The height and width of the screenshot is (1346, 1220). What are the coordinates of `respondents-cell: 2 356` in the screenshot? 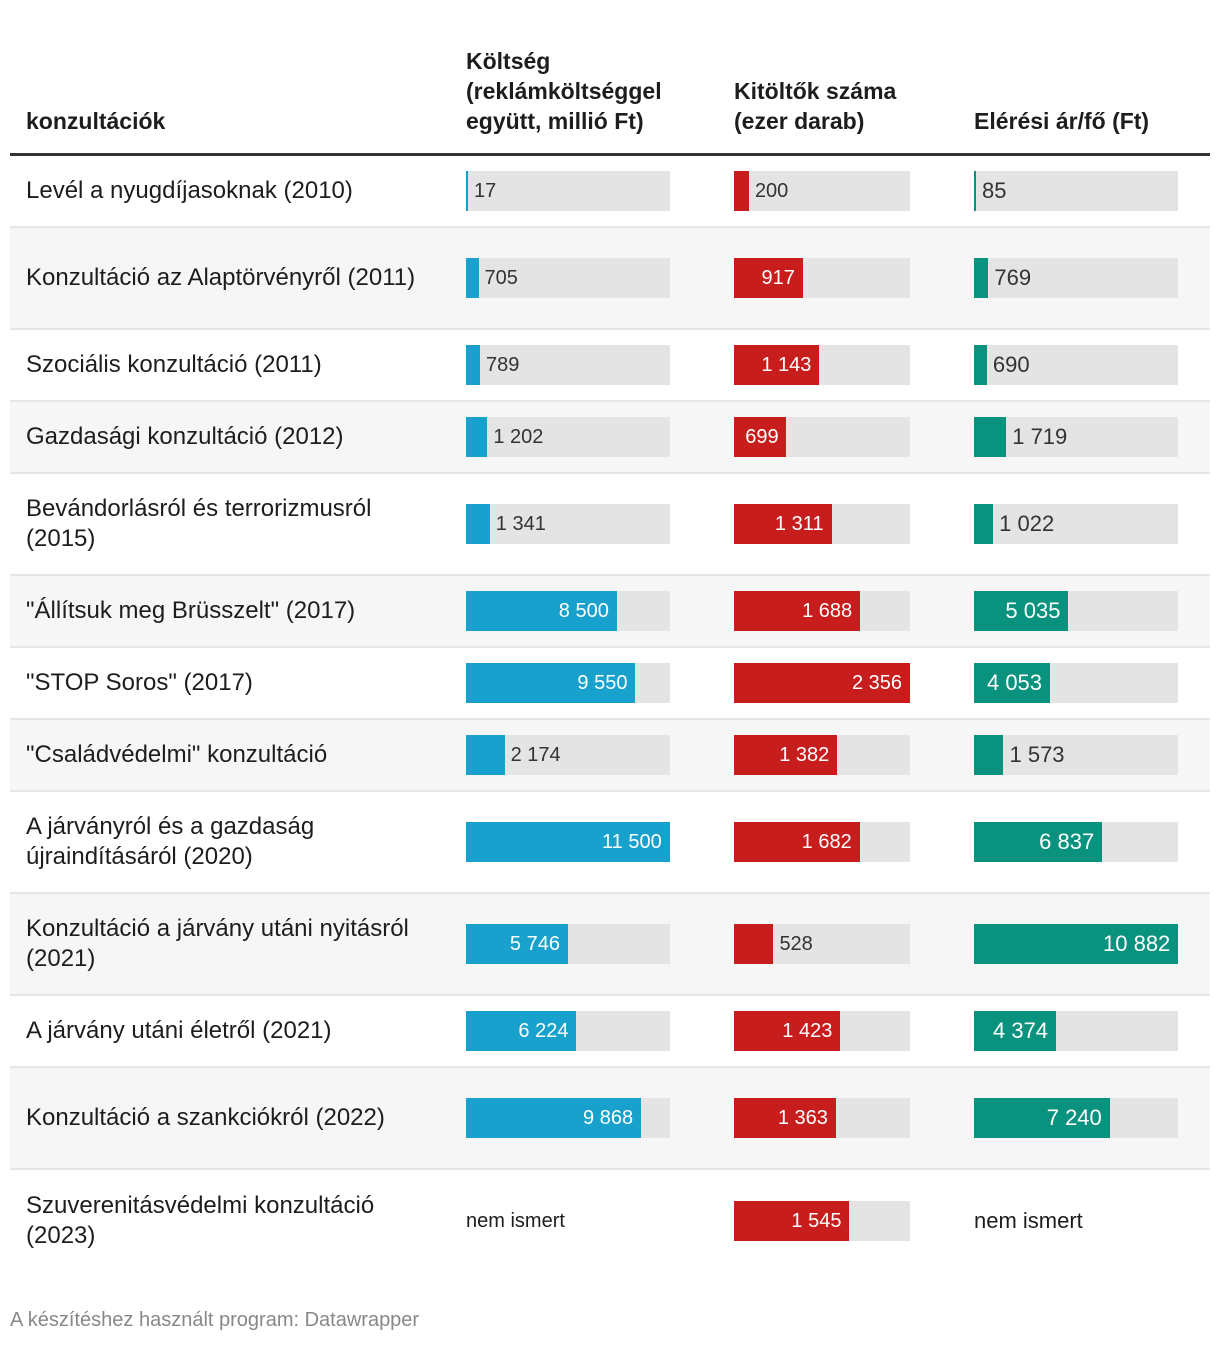 It's located at (822, 683).